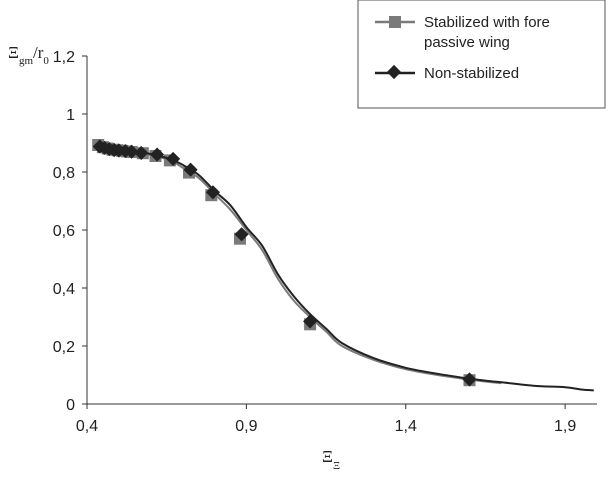 The width and height of the screenshot is (610, 479). What do you see at coordinates (326, 419) in the screenshot?
I see `x-axis-ticks: 0,4 0,9 1,4 1,9` at bounding box center [326, 419].